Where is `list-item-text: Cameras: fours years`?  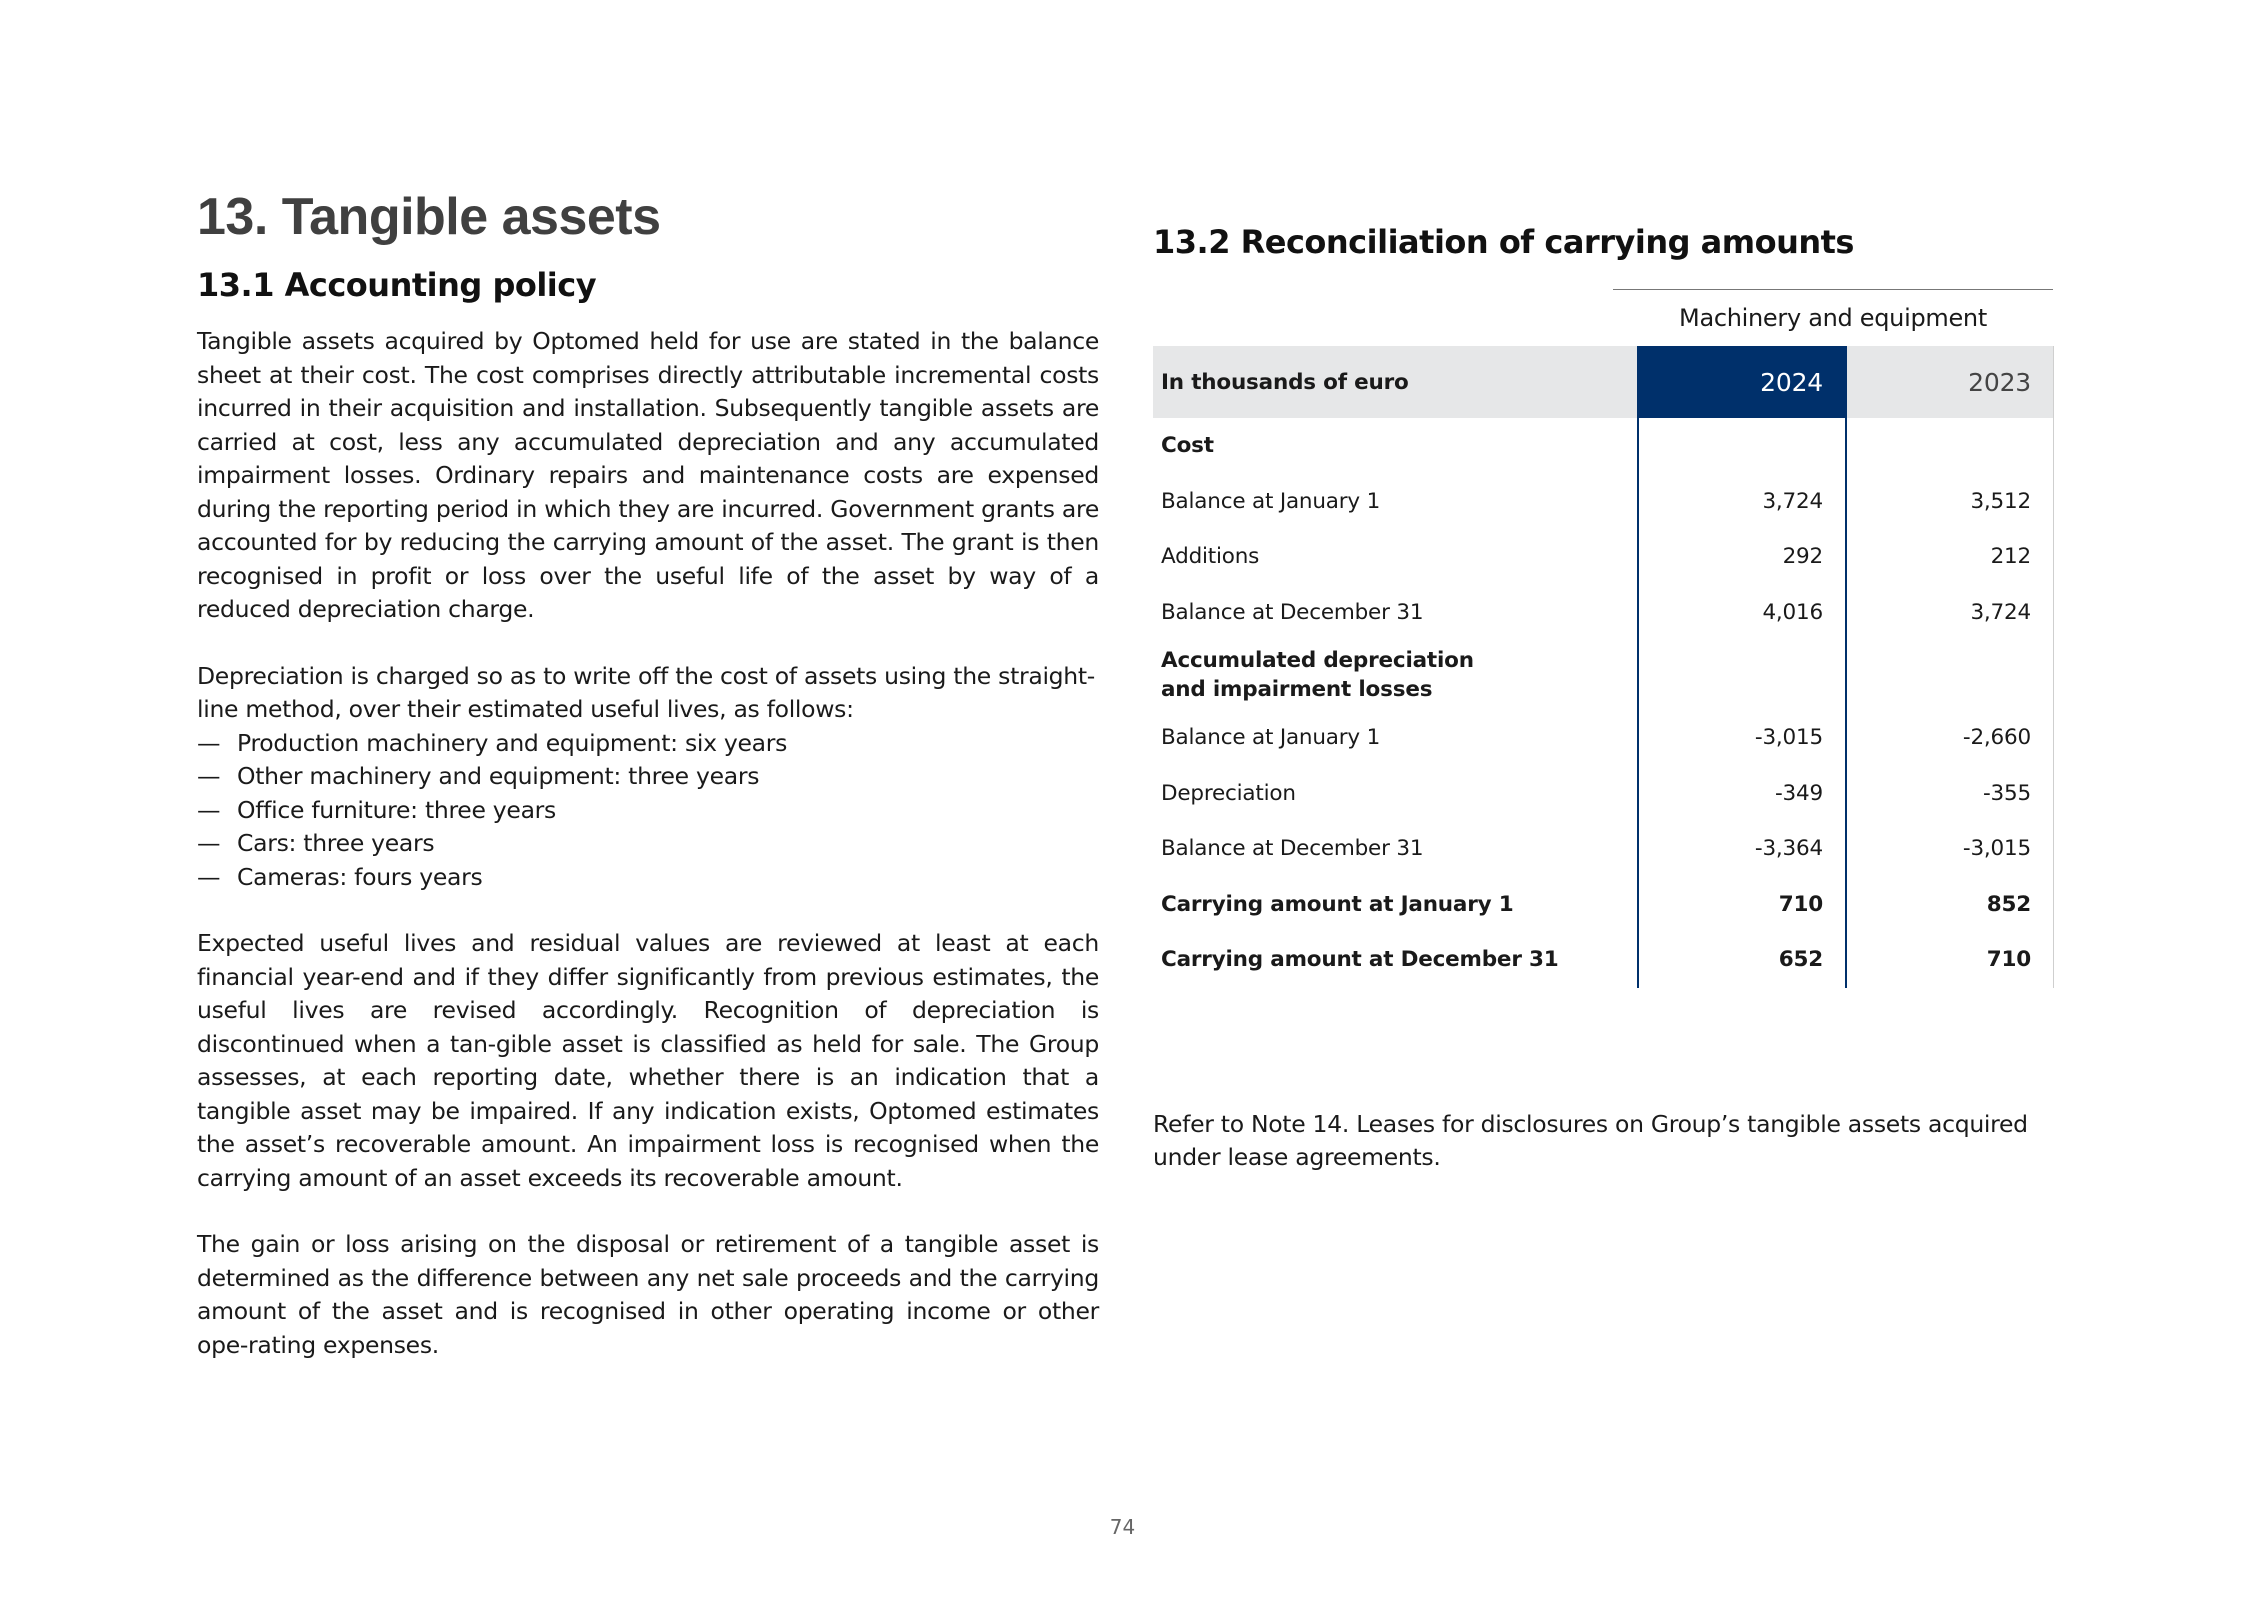
list-item-text: Cameras: fours years is located at coordinates (360, 876).